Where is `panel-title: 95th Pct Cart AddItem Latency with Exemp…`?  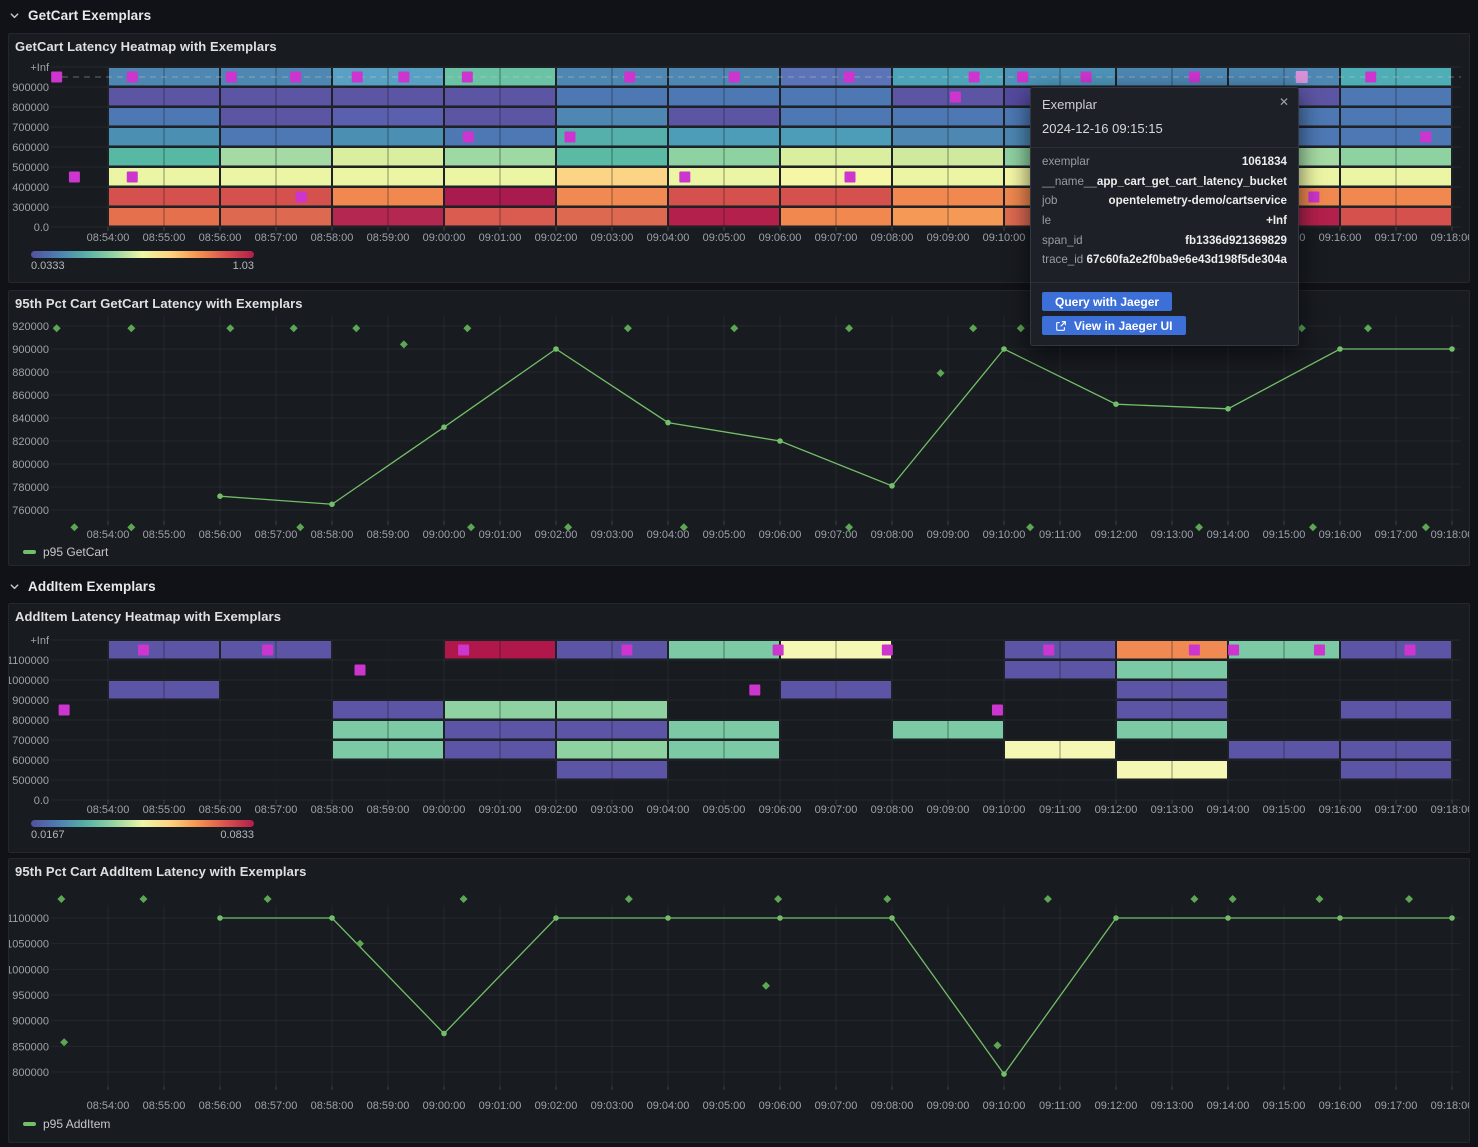
panel-title: 95th Pct Cart AddItem Latency with Exemp… is located at coordinates (161, 871).